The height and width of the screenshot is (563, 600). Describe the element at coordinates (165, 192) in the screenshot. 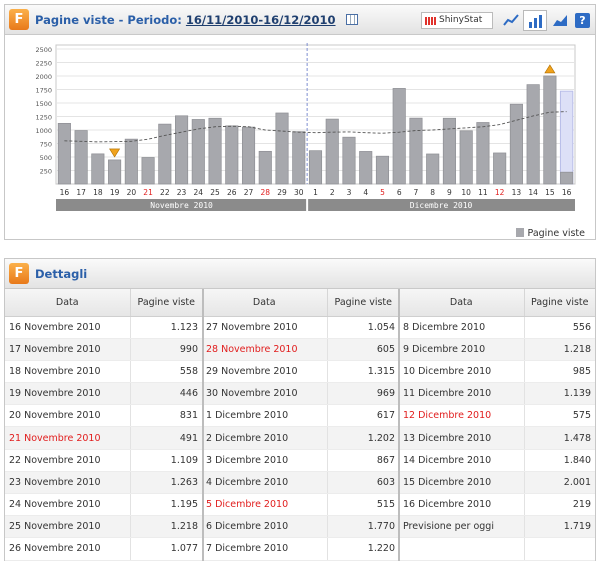

I see `x-tick-label: 22` at that location.